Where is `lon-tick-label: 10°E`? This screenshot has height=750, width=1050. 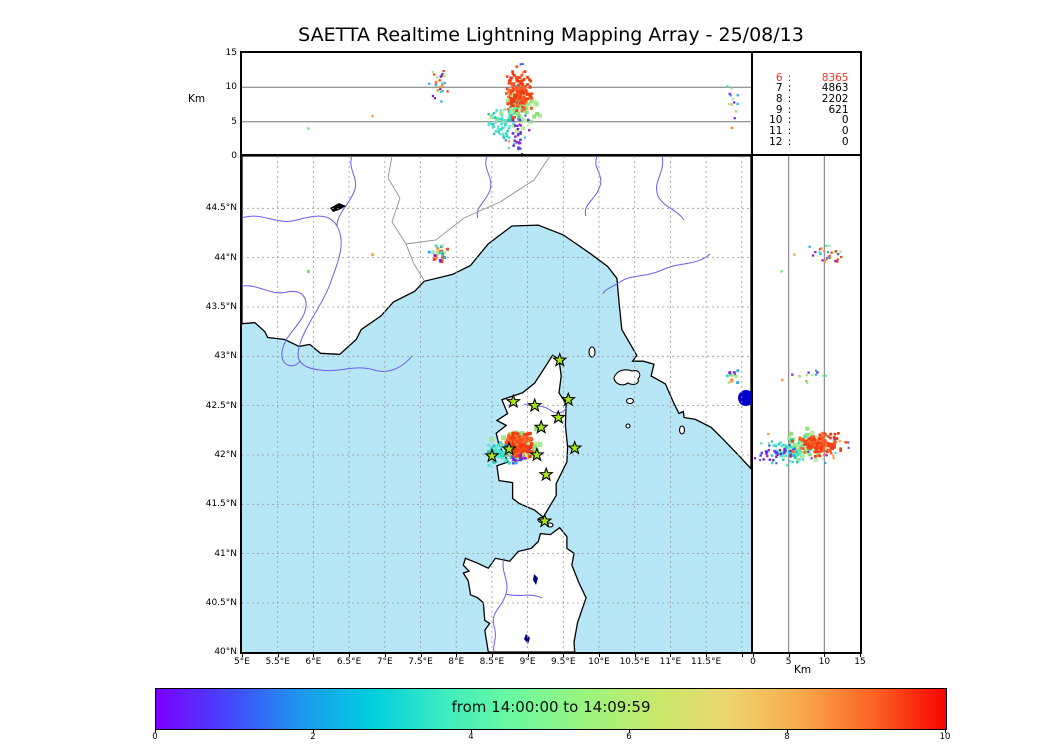
lon-tick-label: 10°E is located at coordinates (599, 662).